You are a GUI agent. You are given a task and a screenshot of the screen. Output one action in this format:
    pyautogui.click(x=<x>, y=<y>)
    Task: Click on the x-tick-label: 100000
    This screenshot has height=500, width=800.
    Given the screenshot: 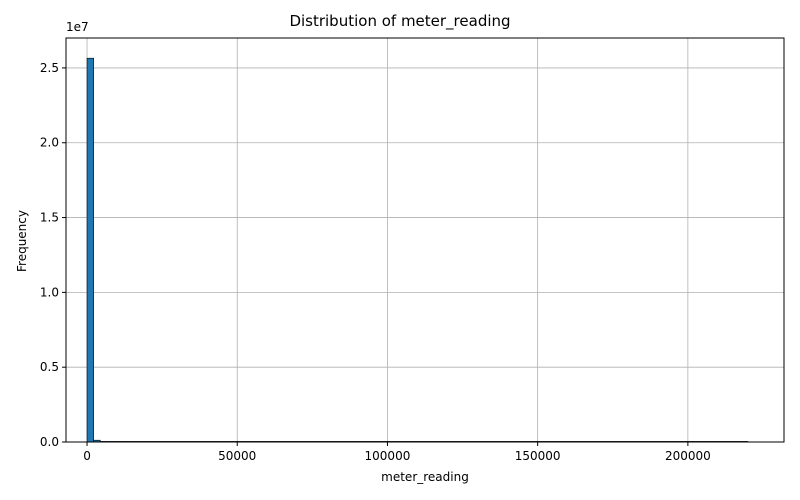 What is the action you would take?
    pyautogui.click(x=388, y=456)
    